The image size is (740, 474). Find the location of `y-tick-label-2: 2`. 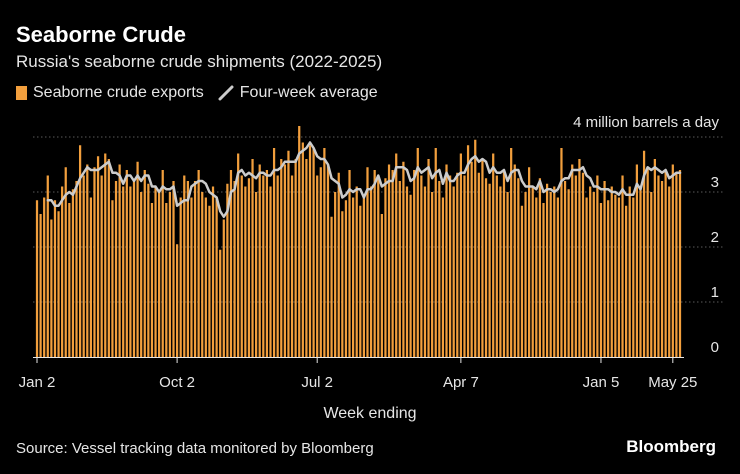

y-tick-label-2: 2 is located at coordinates (715, 237).